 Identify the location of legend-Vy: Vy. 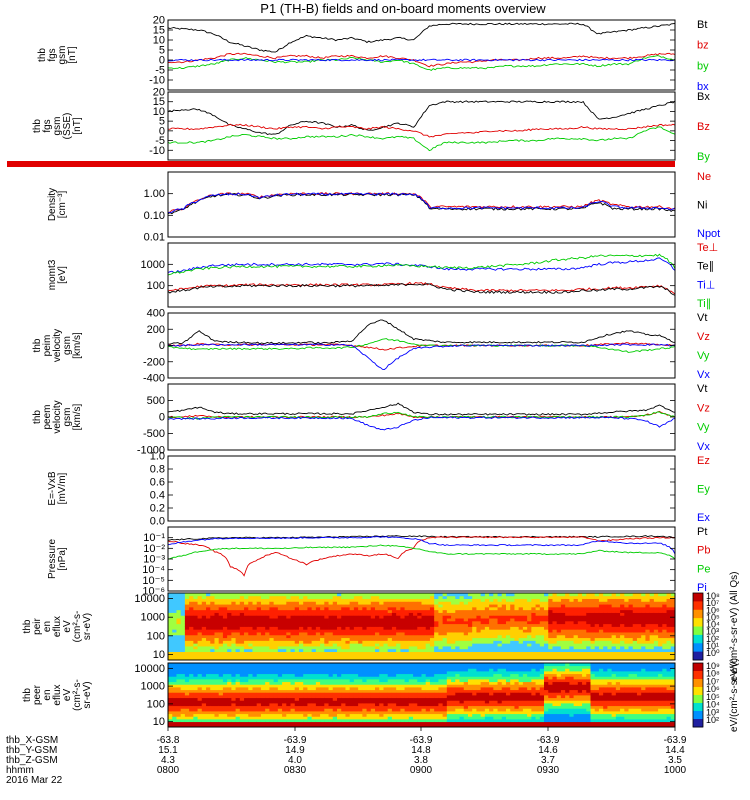
(703, 428).